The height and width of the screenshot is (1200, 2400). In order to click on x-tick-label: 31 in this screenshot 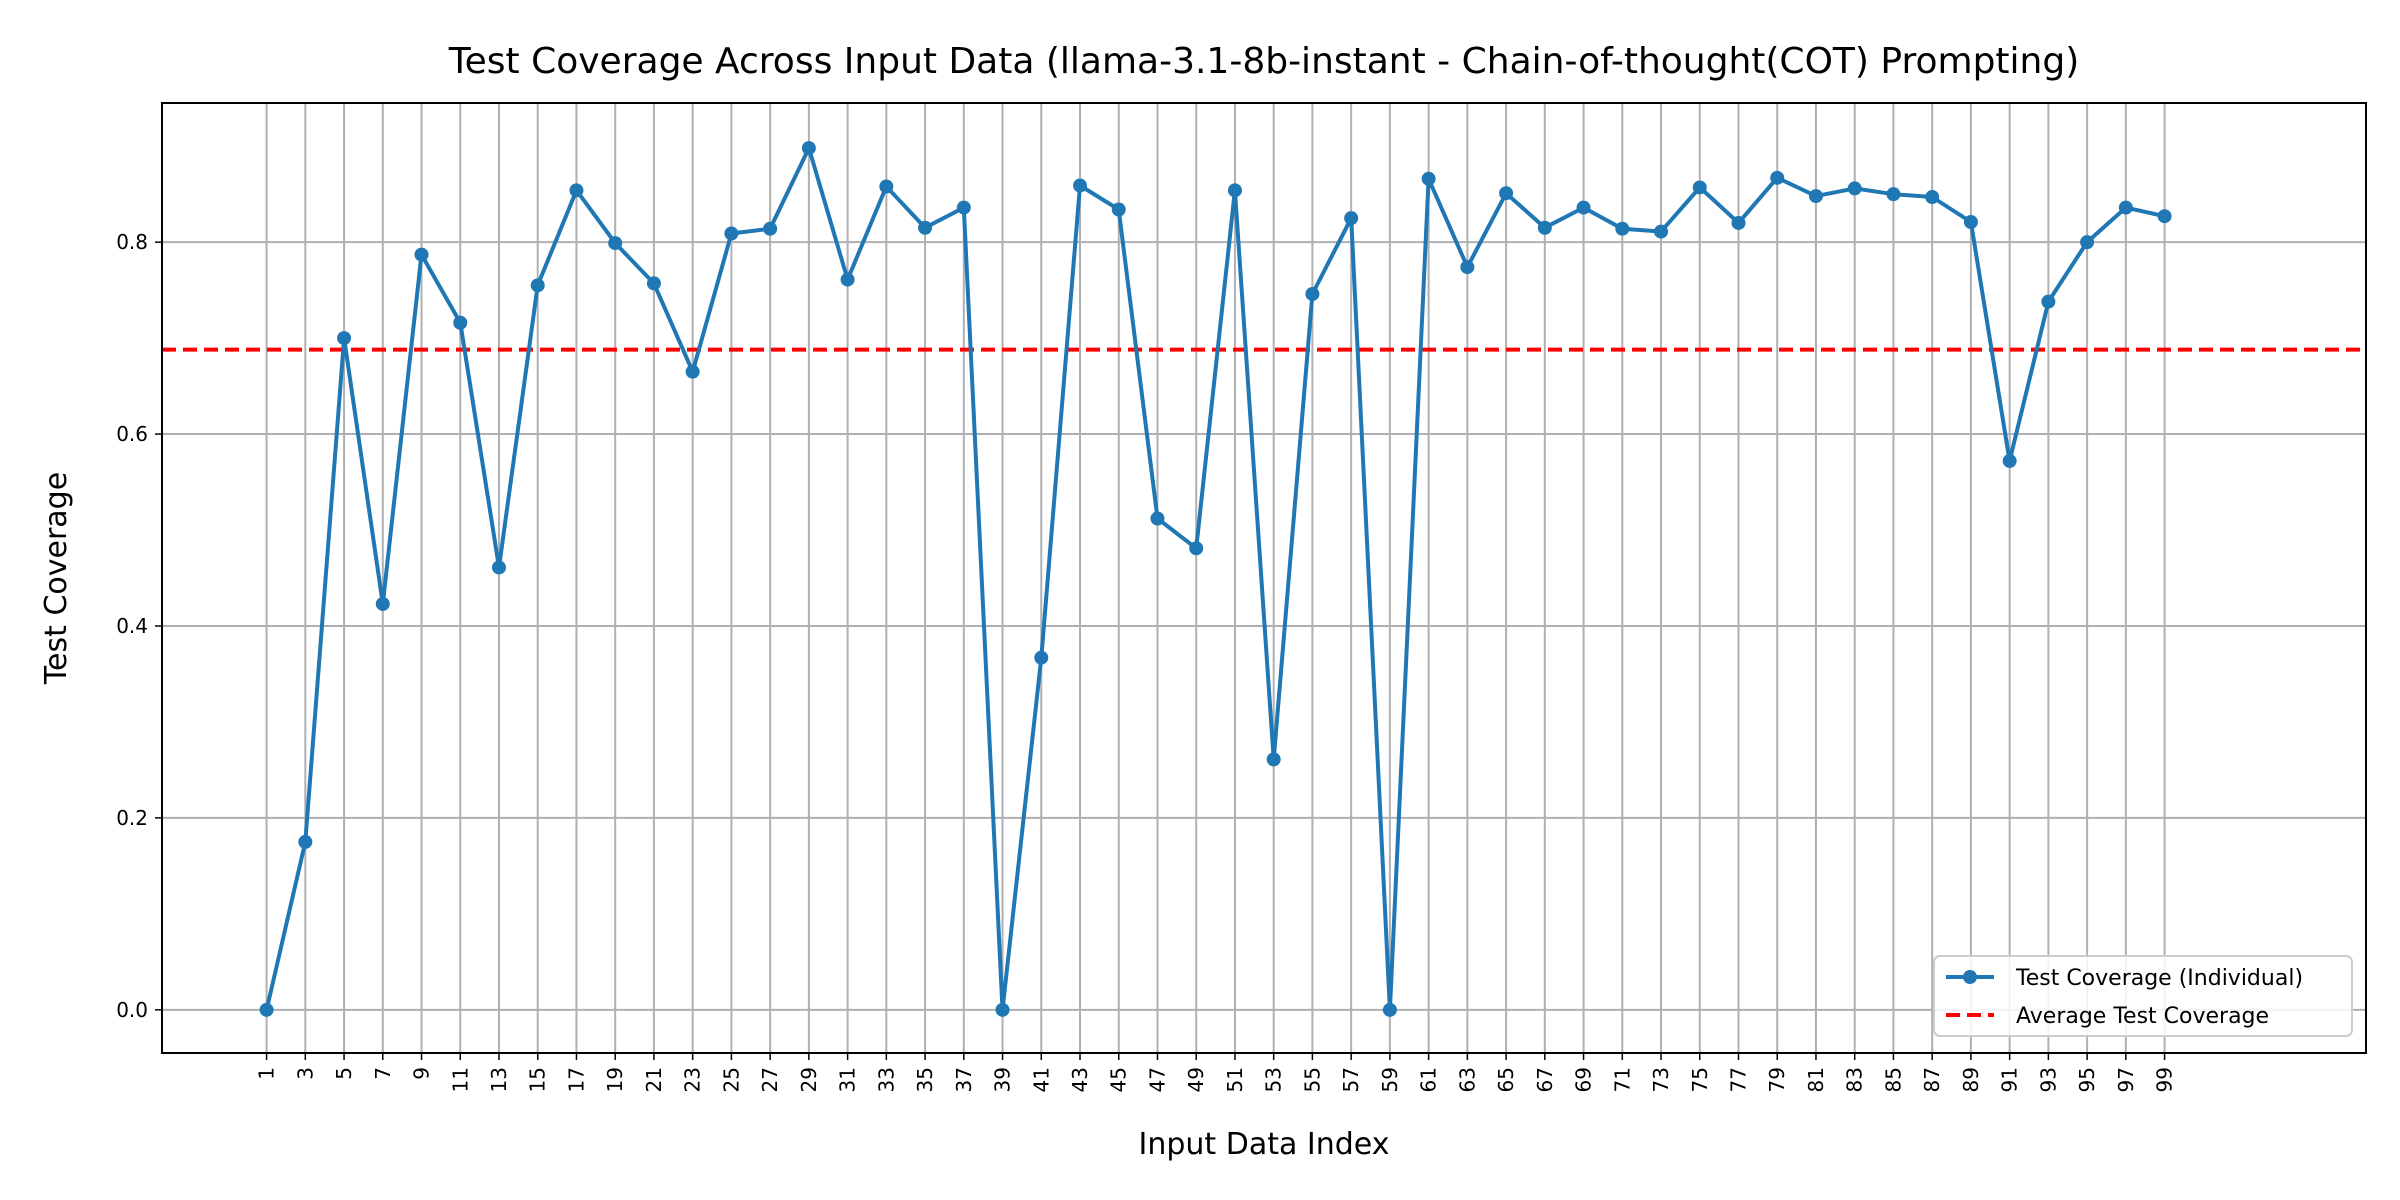, I will do `click(848, 1079)`.